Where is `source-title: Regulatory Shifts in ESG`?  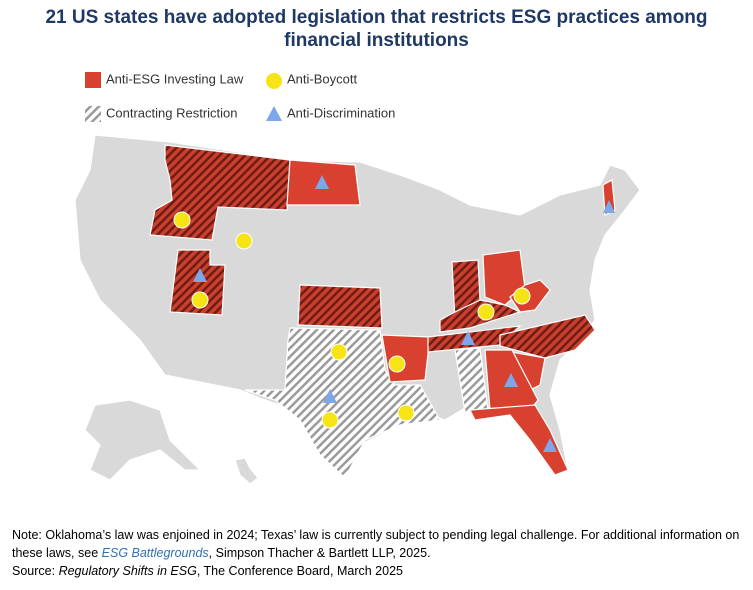 source-title: Regulatory Shifts in ESG is located at coordinates (127, 571).